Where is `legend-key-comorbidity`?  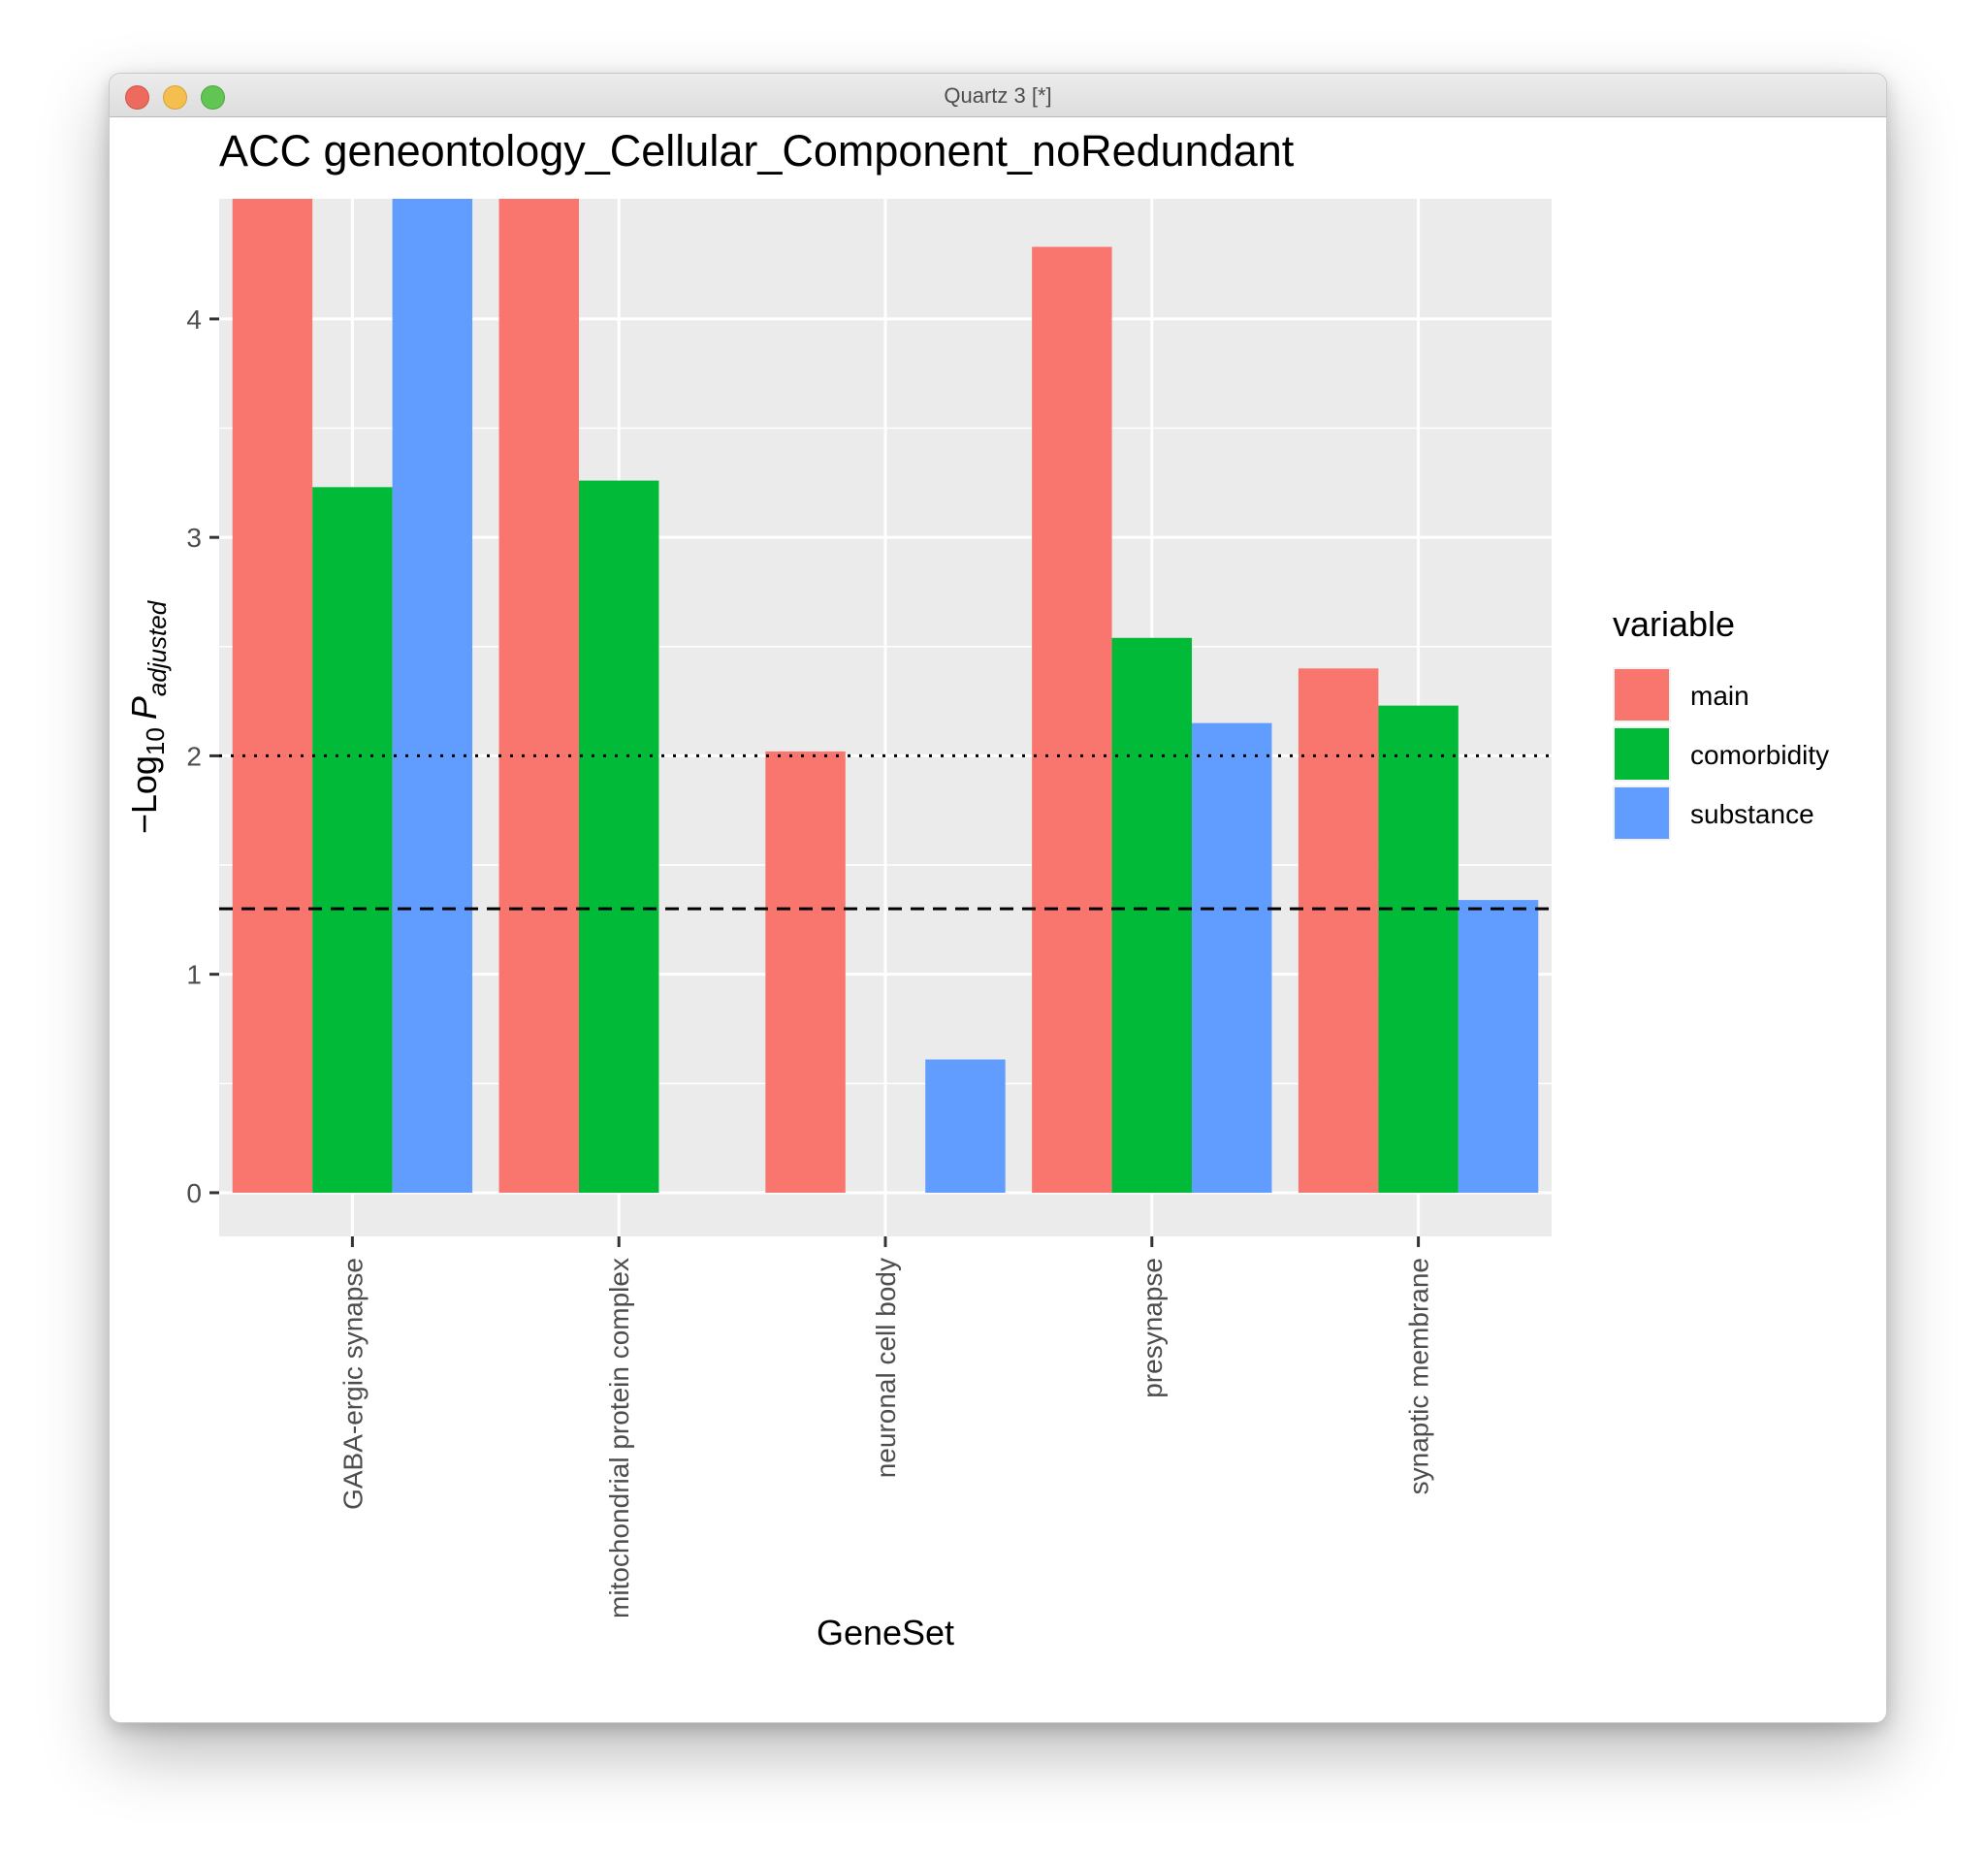
legend-key-comorbidity is located at coordinates (1642, 754).